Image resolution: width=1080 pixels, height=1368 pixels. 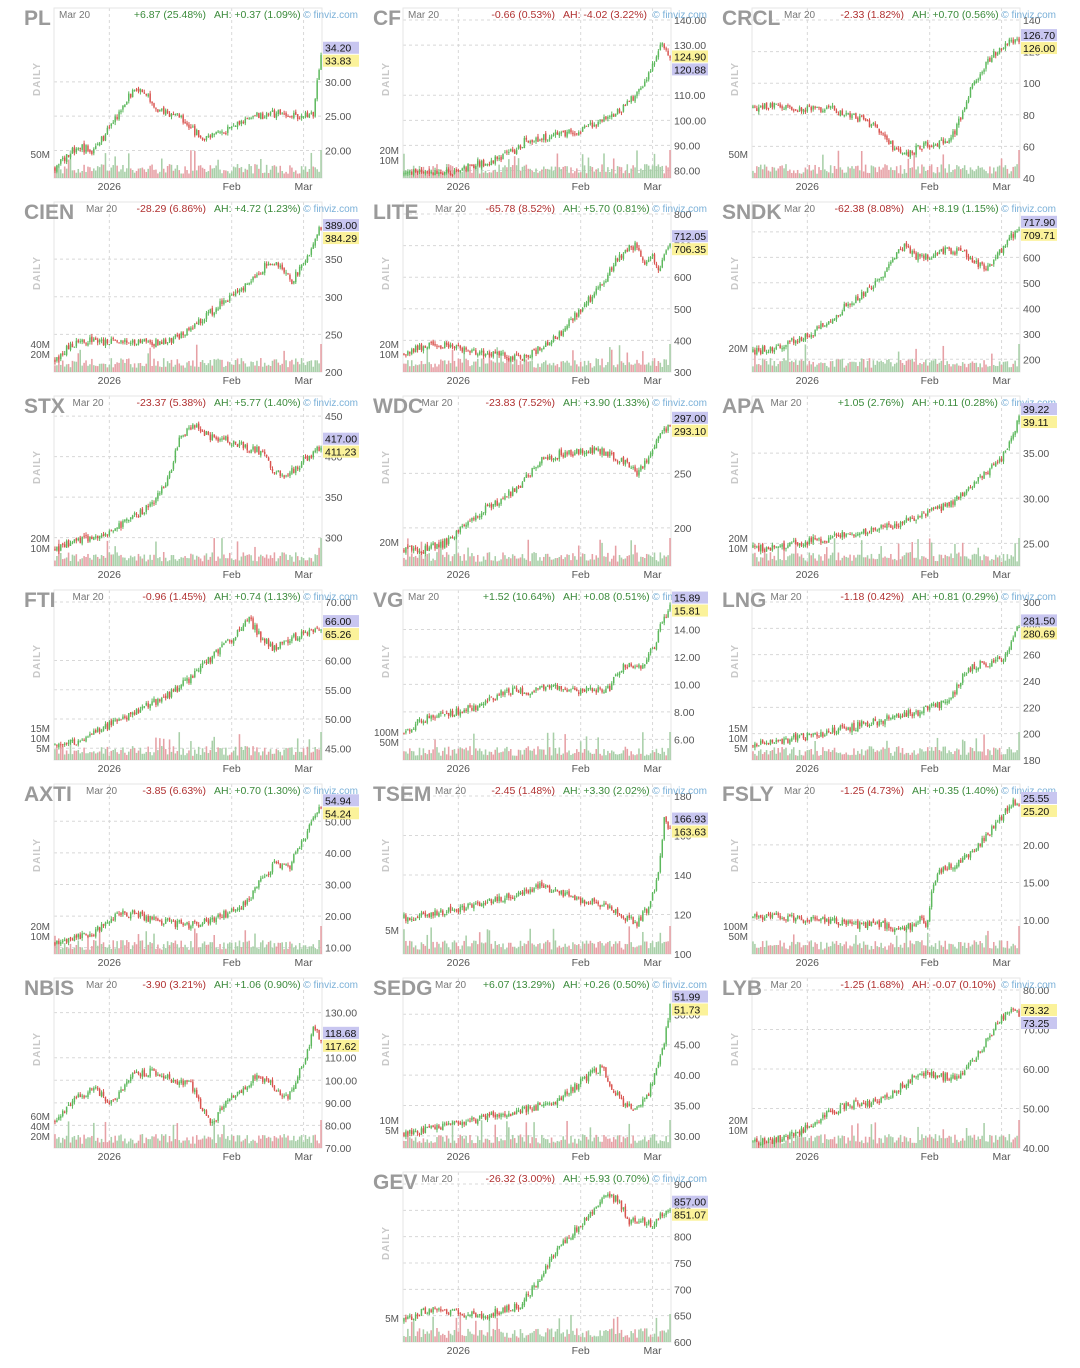 What do you see at coordinates (388, 600) in the screenshot?
I see `ticker-symbol: VG` at bounding box center [388, 600].